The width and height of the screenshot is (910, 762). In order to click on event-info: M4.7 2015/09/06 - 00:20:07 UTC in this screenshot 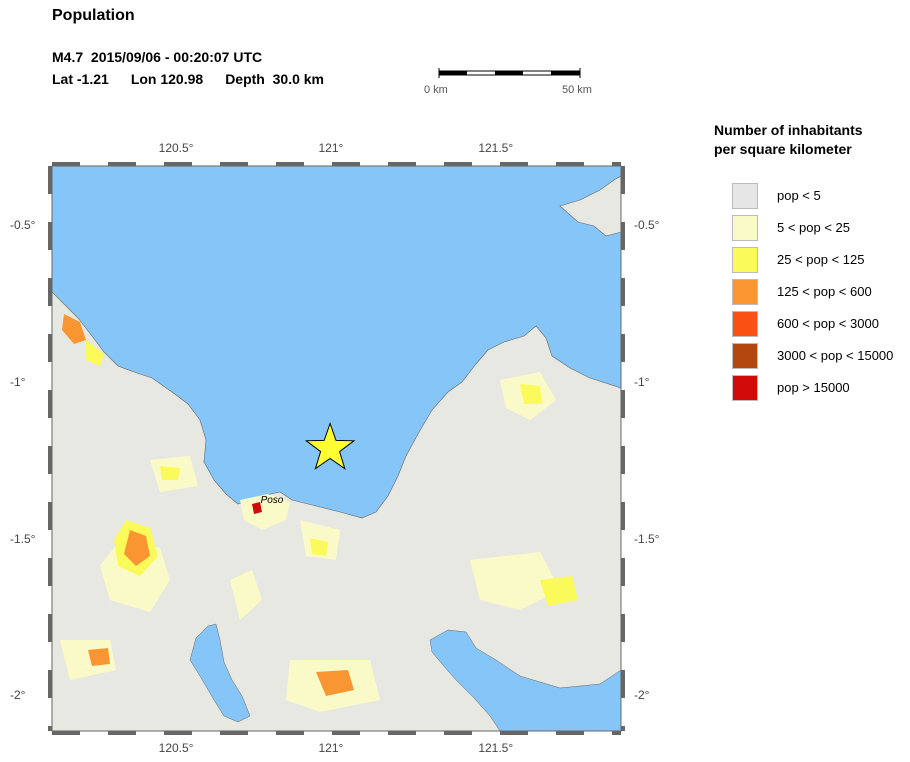, I will do `click(157, 57)`.